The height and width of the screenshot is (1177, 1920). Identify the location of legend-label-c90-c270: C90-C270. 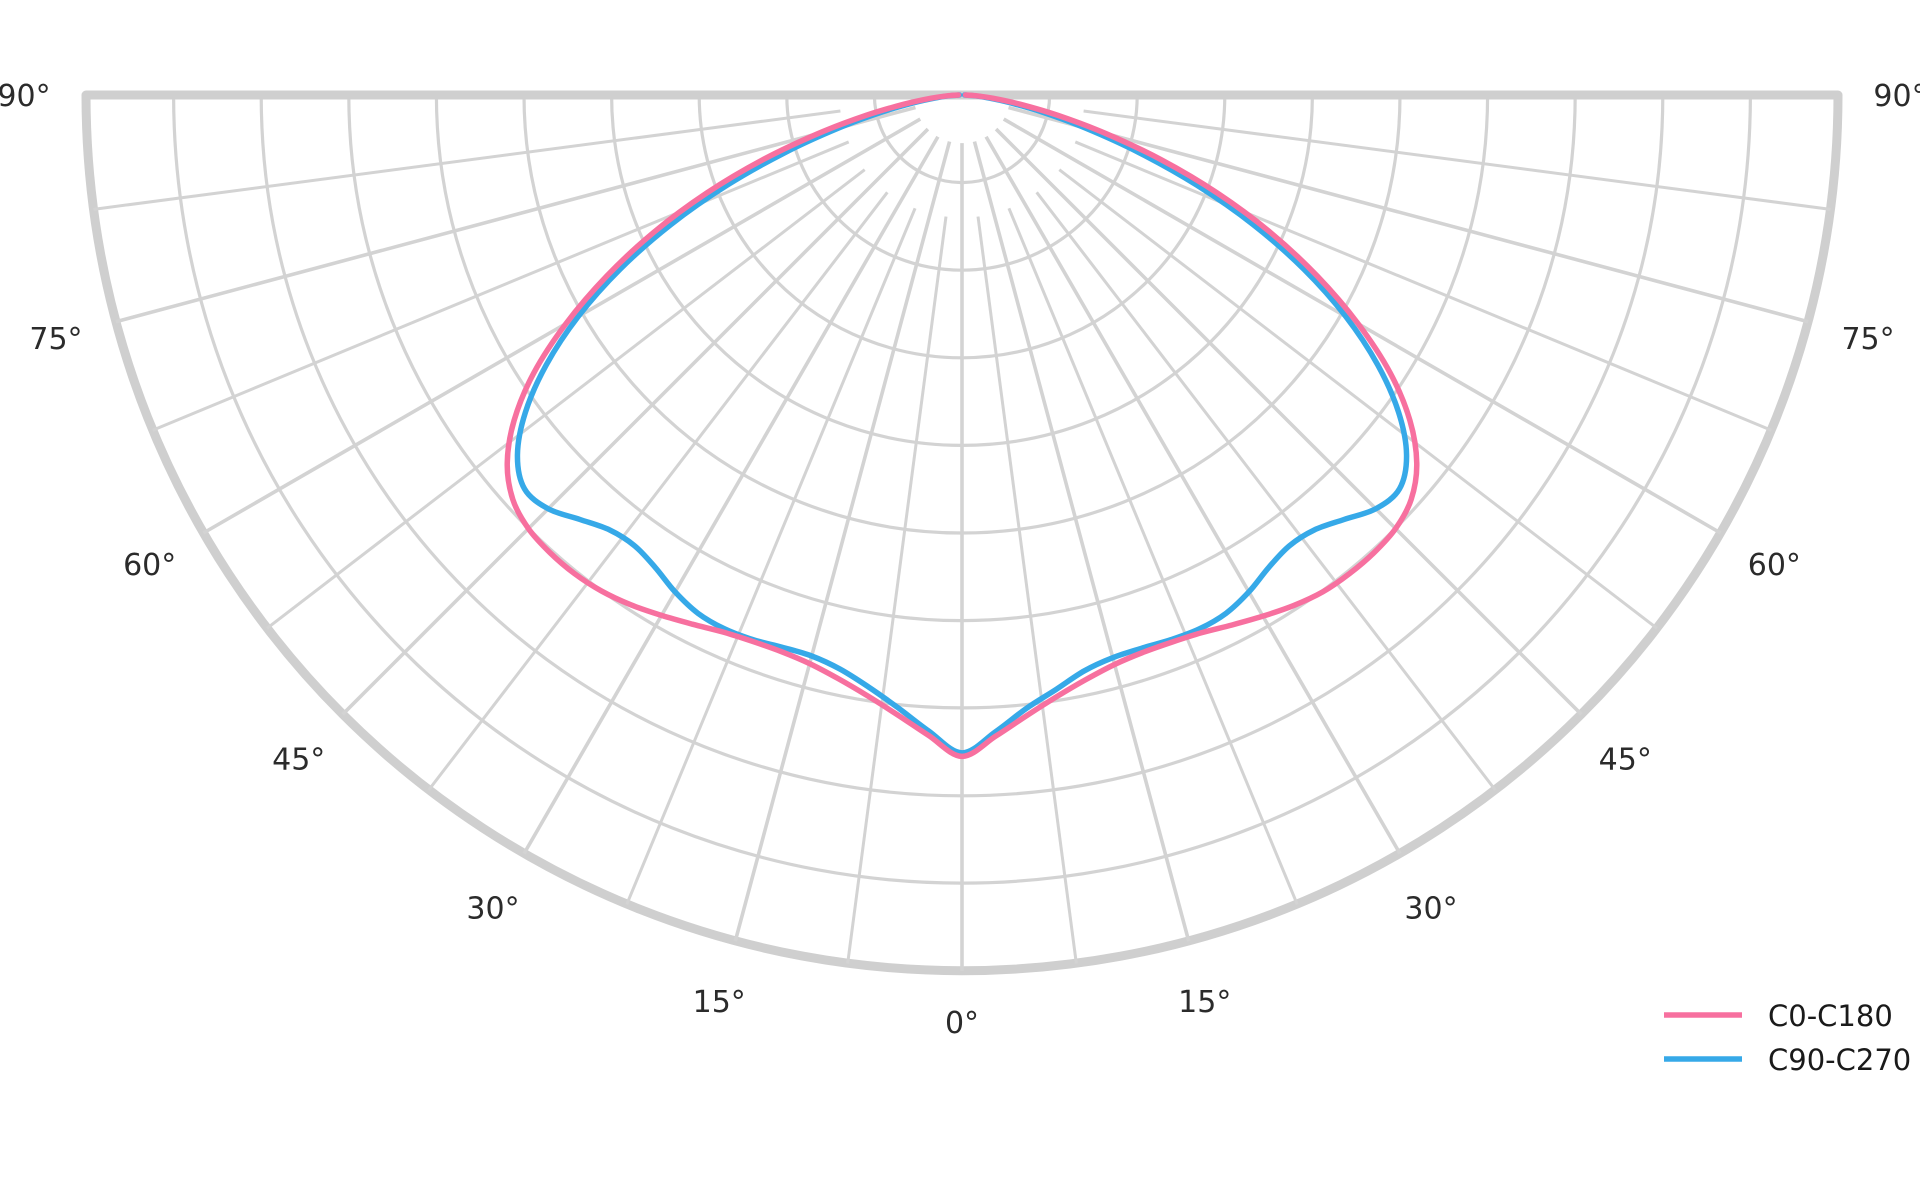
(1839, 1060).